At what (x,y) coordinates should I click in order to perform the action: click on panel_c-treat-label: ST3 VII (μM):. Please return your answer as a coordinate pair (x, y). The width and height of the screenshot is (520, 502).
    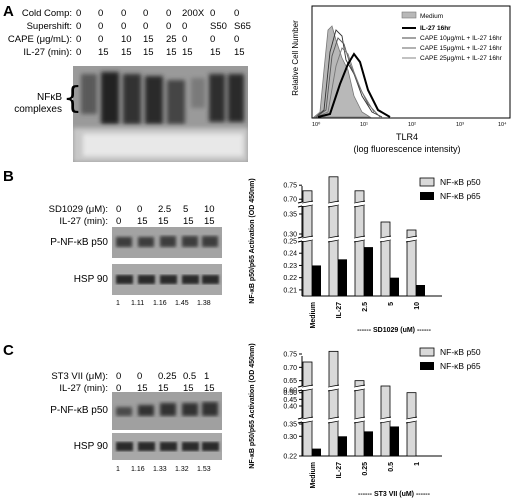
    Looking at the image, I should click on (79, 376).